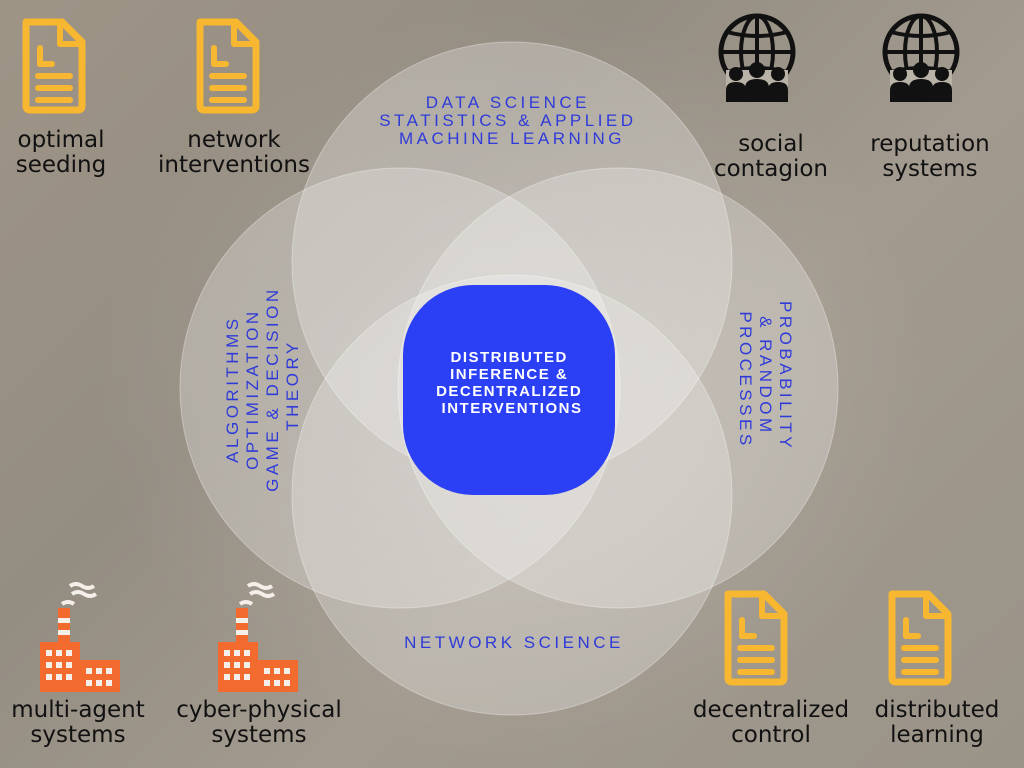  Describe the element at coordinates (509, 374) in the screenshot. I see `center-line-2: INFERENCE &` at that location.